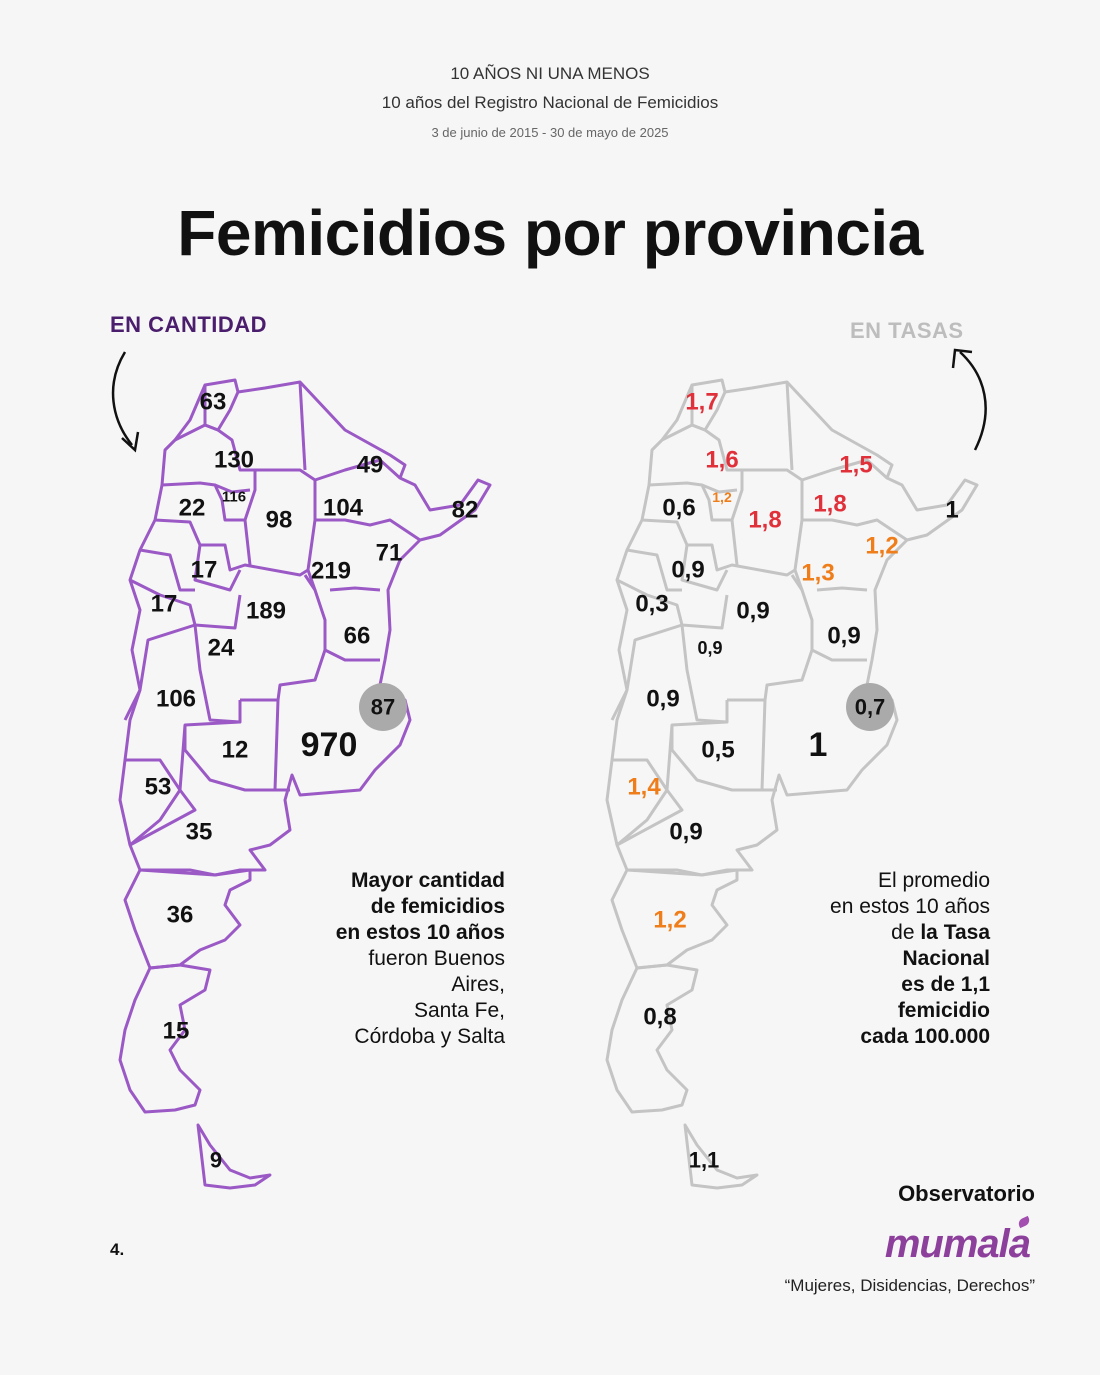 This screenshot has width=1100, height=1375. Describe the element at coordinates (651, 604) in the screenshot. I see `right-label-sanjuan: 0,3` at that location.